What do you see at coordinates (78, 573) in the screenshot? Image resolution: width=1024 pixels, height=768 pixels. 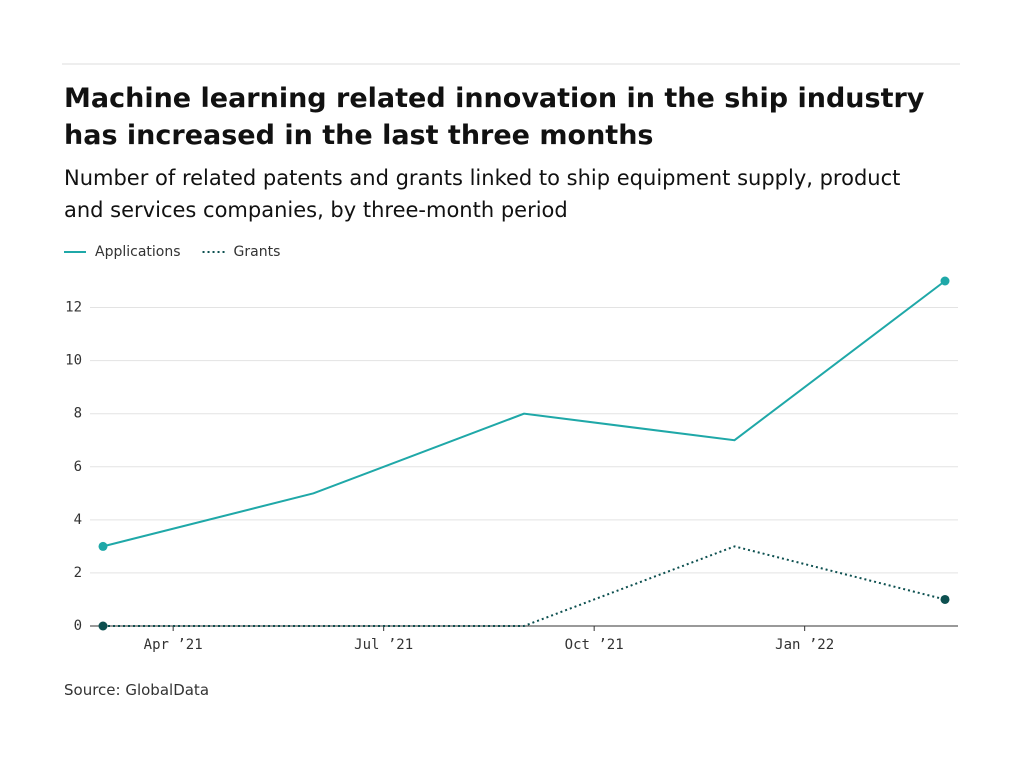 I see `y-tick-label: 2` at bounding box center [78, 573].